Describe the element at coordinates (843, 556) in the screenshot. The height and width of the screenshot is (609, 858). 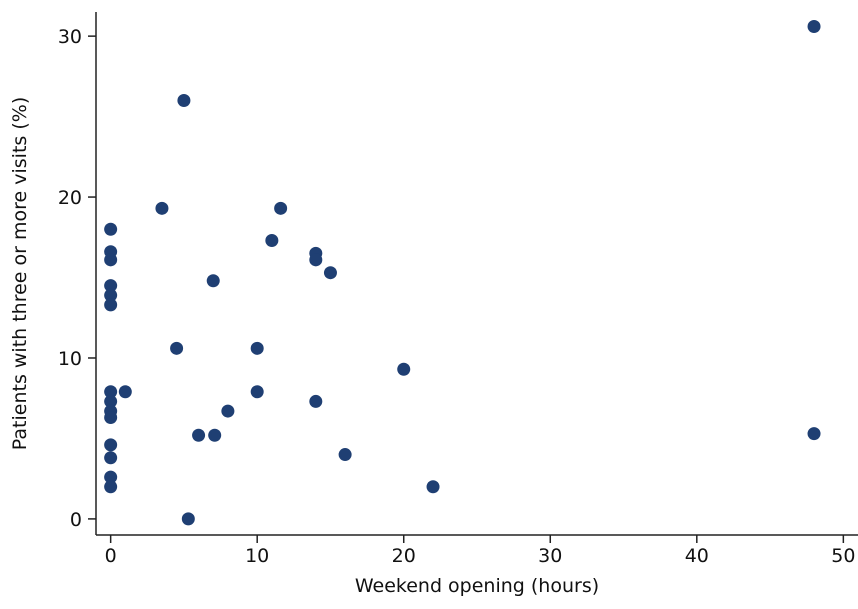
I see `x-tick-label: 50` at that location.